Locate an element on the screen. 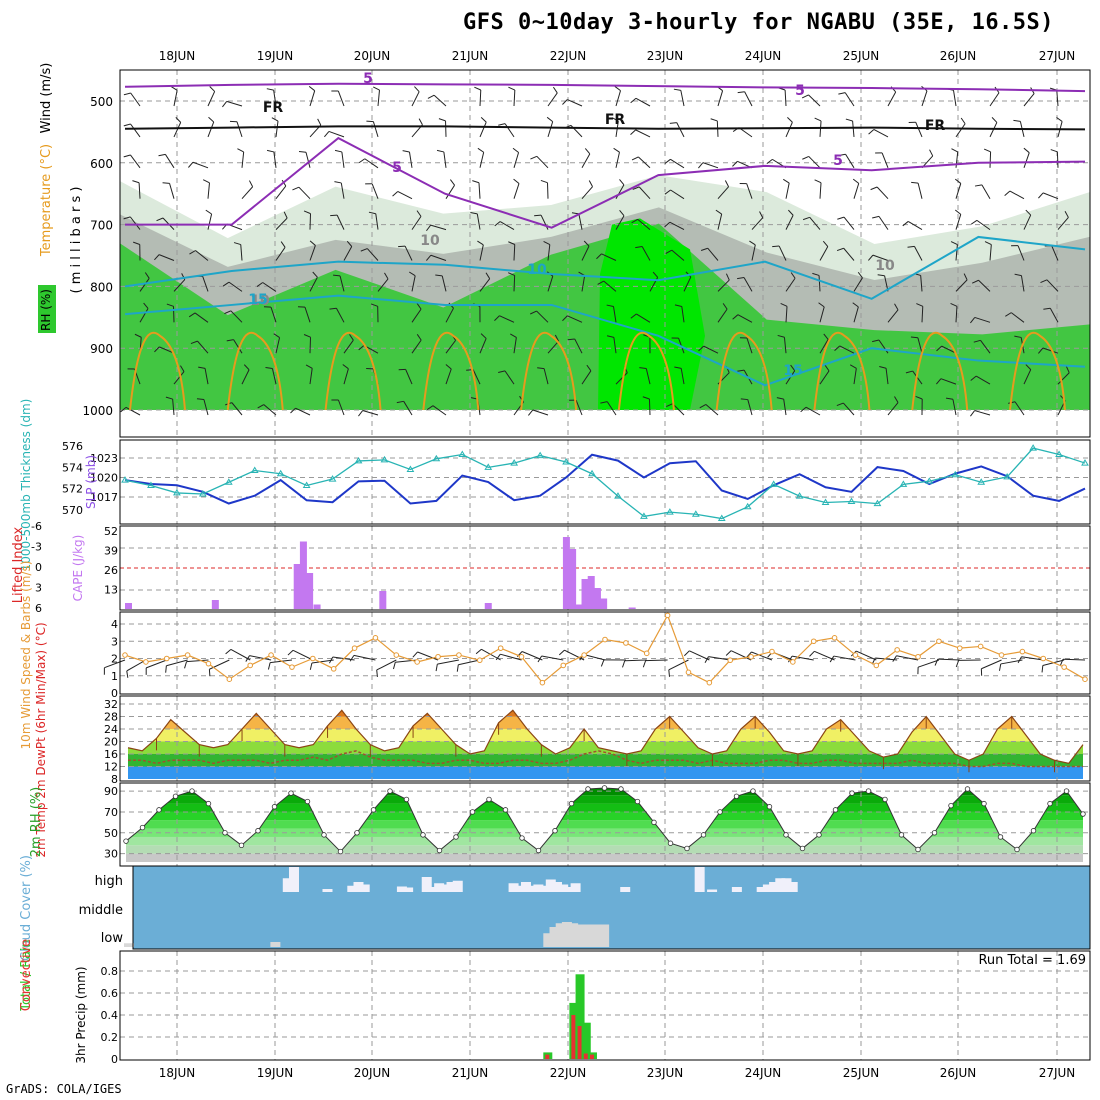 The height and width of the screenshot is (1100, 1100). thickness-marker is located at coordinates (228, 481).